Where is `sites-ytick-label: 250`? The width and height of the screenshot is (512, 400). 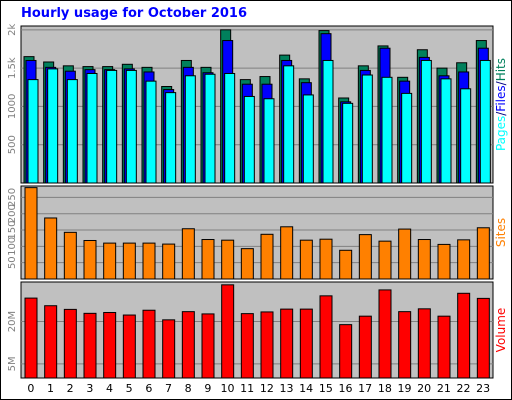
sites-ytick-label: 250 is located at coordinates (12, 197).